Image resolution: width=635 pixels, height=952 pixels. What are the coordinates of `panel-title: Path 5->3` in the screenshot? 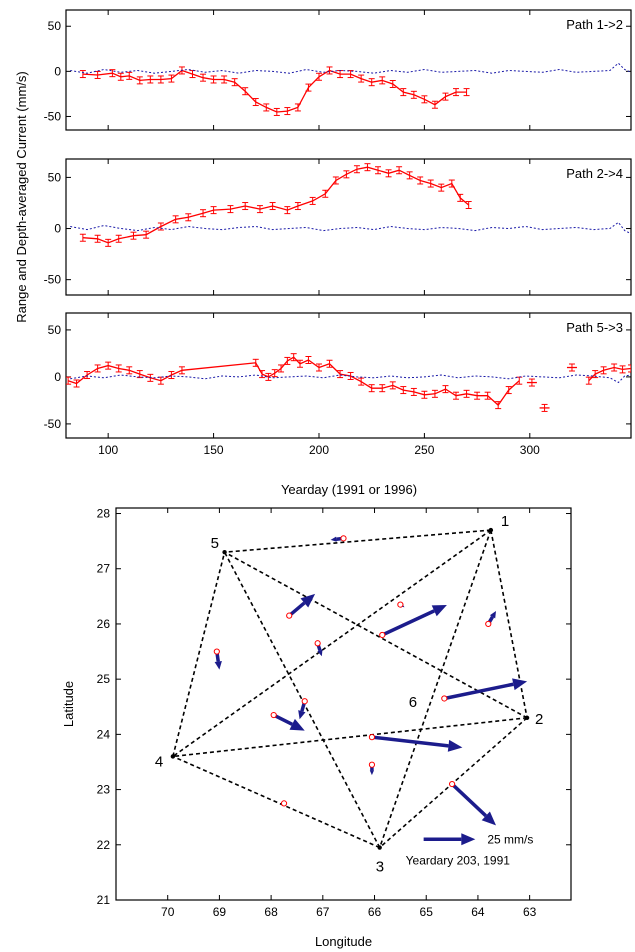 It's located at (594, 327).